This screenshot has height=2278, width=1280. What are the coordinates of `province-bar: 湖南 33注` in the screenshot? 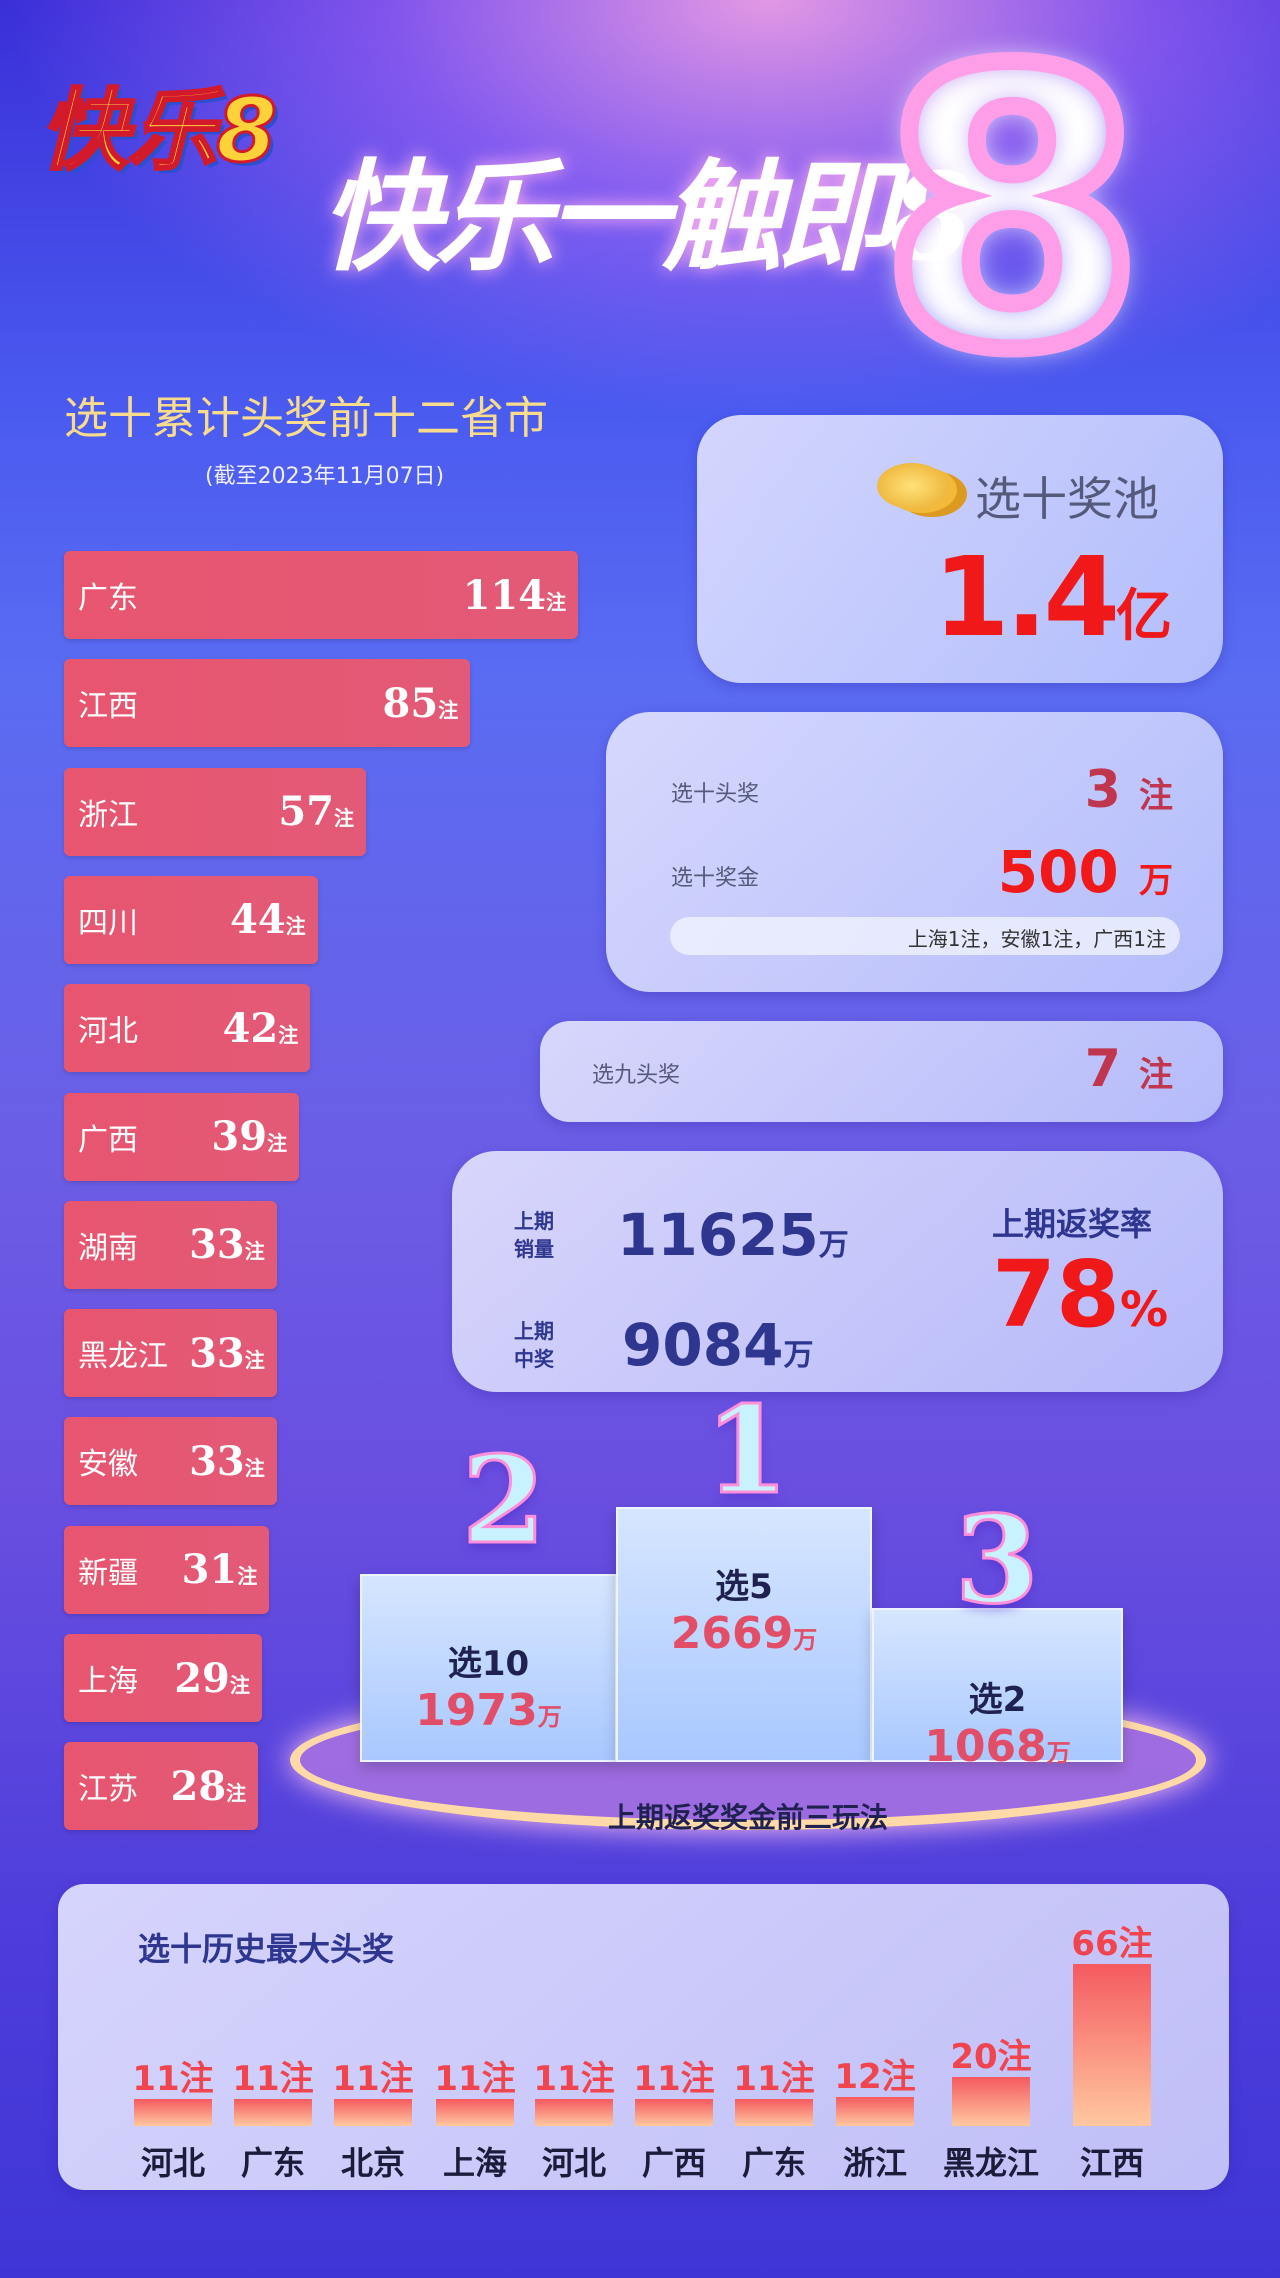 It's located at (170, 1244).